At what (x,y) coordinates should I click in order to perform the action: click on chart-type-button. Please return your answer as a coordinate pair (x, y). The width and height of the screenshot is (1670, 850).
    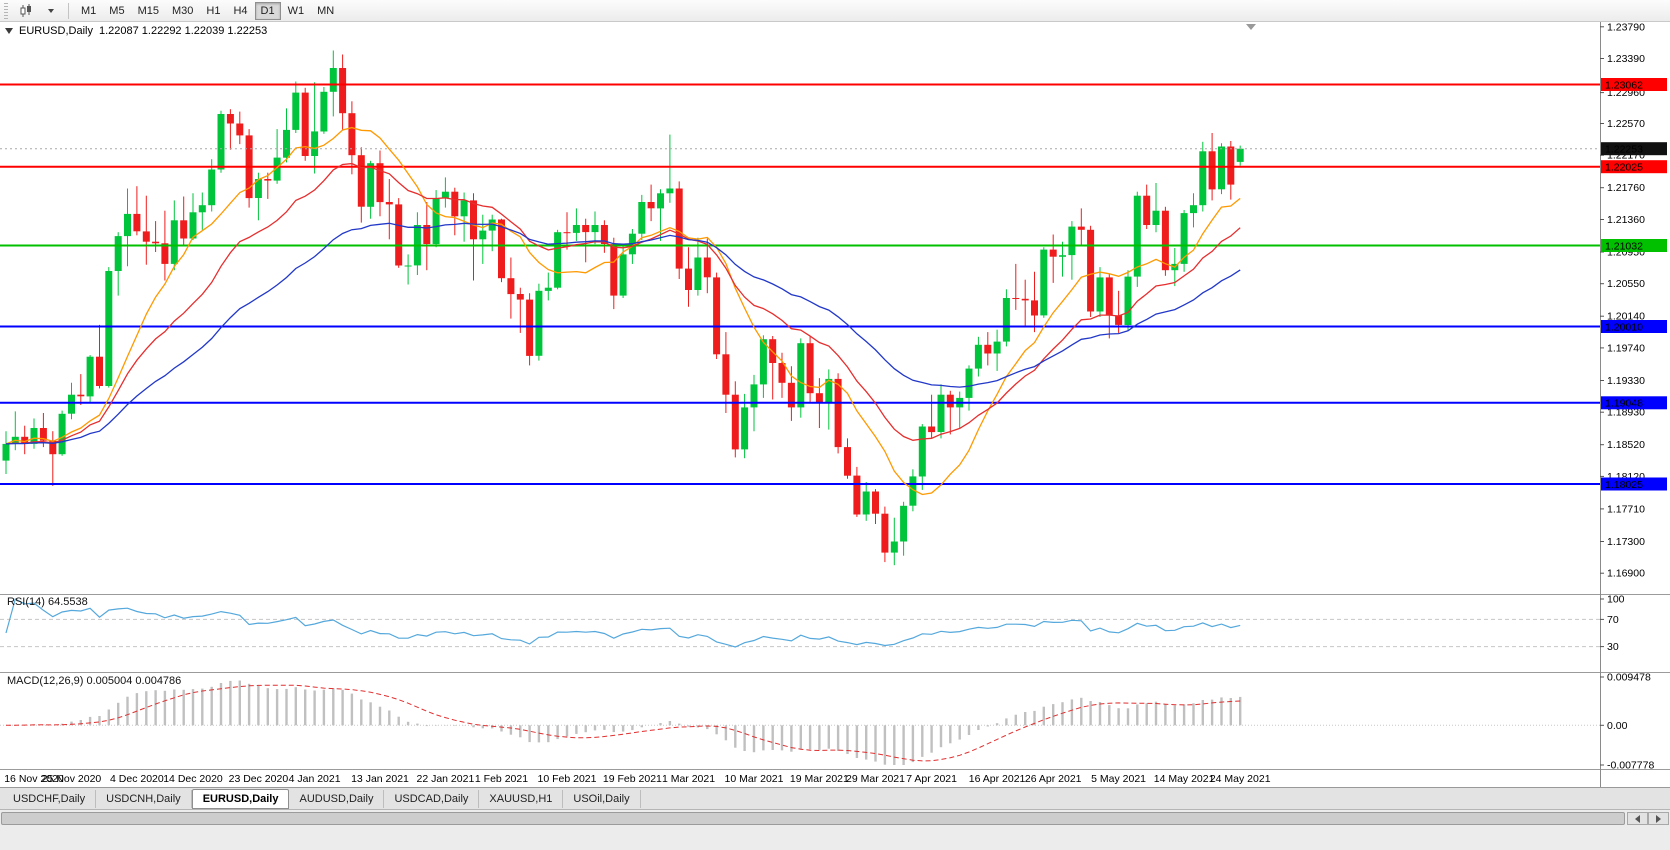
    Looking at the image, I should click on (26, 11).